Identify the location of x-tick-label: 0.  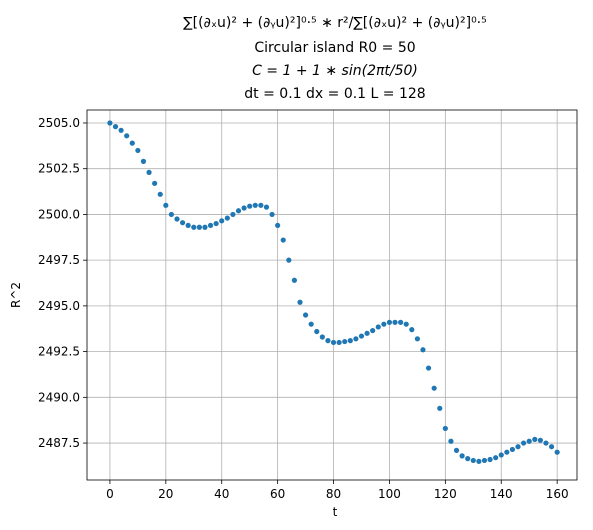
(110, 494).